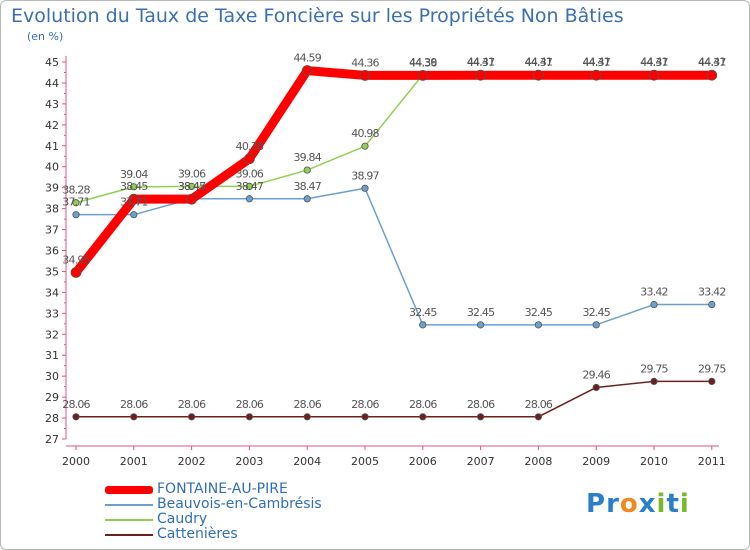 This screenshot has width=750, height=550. I want to click on x-tick-label: 2007, so click(481, 461).